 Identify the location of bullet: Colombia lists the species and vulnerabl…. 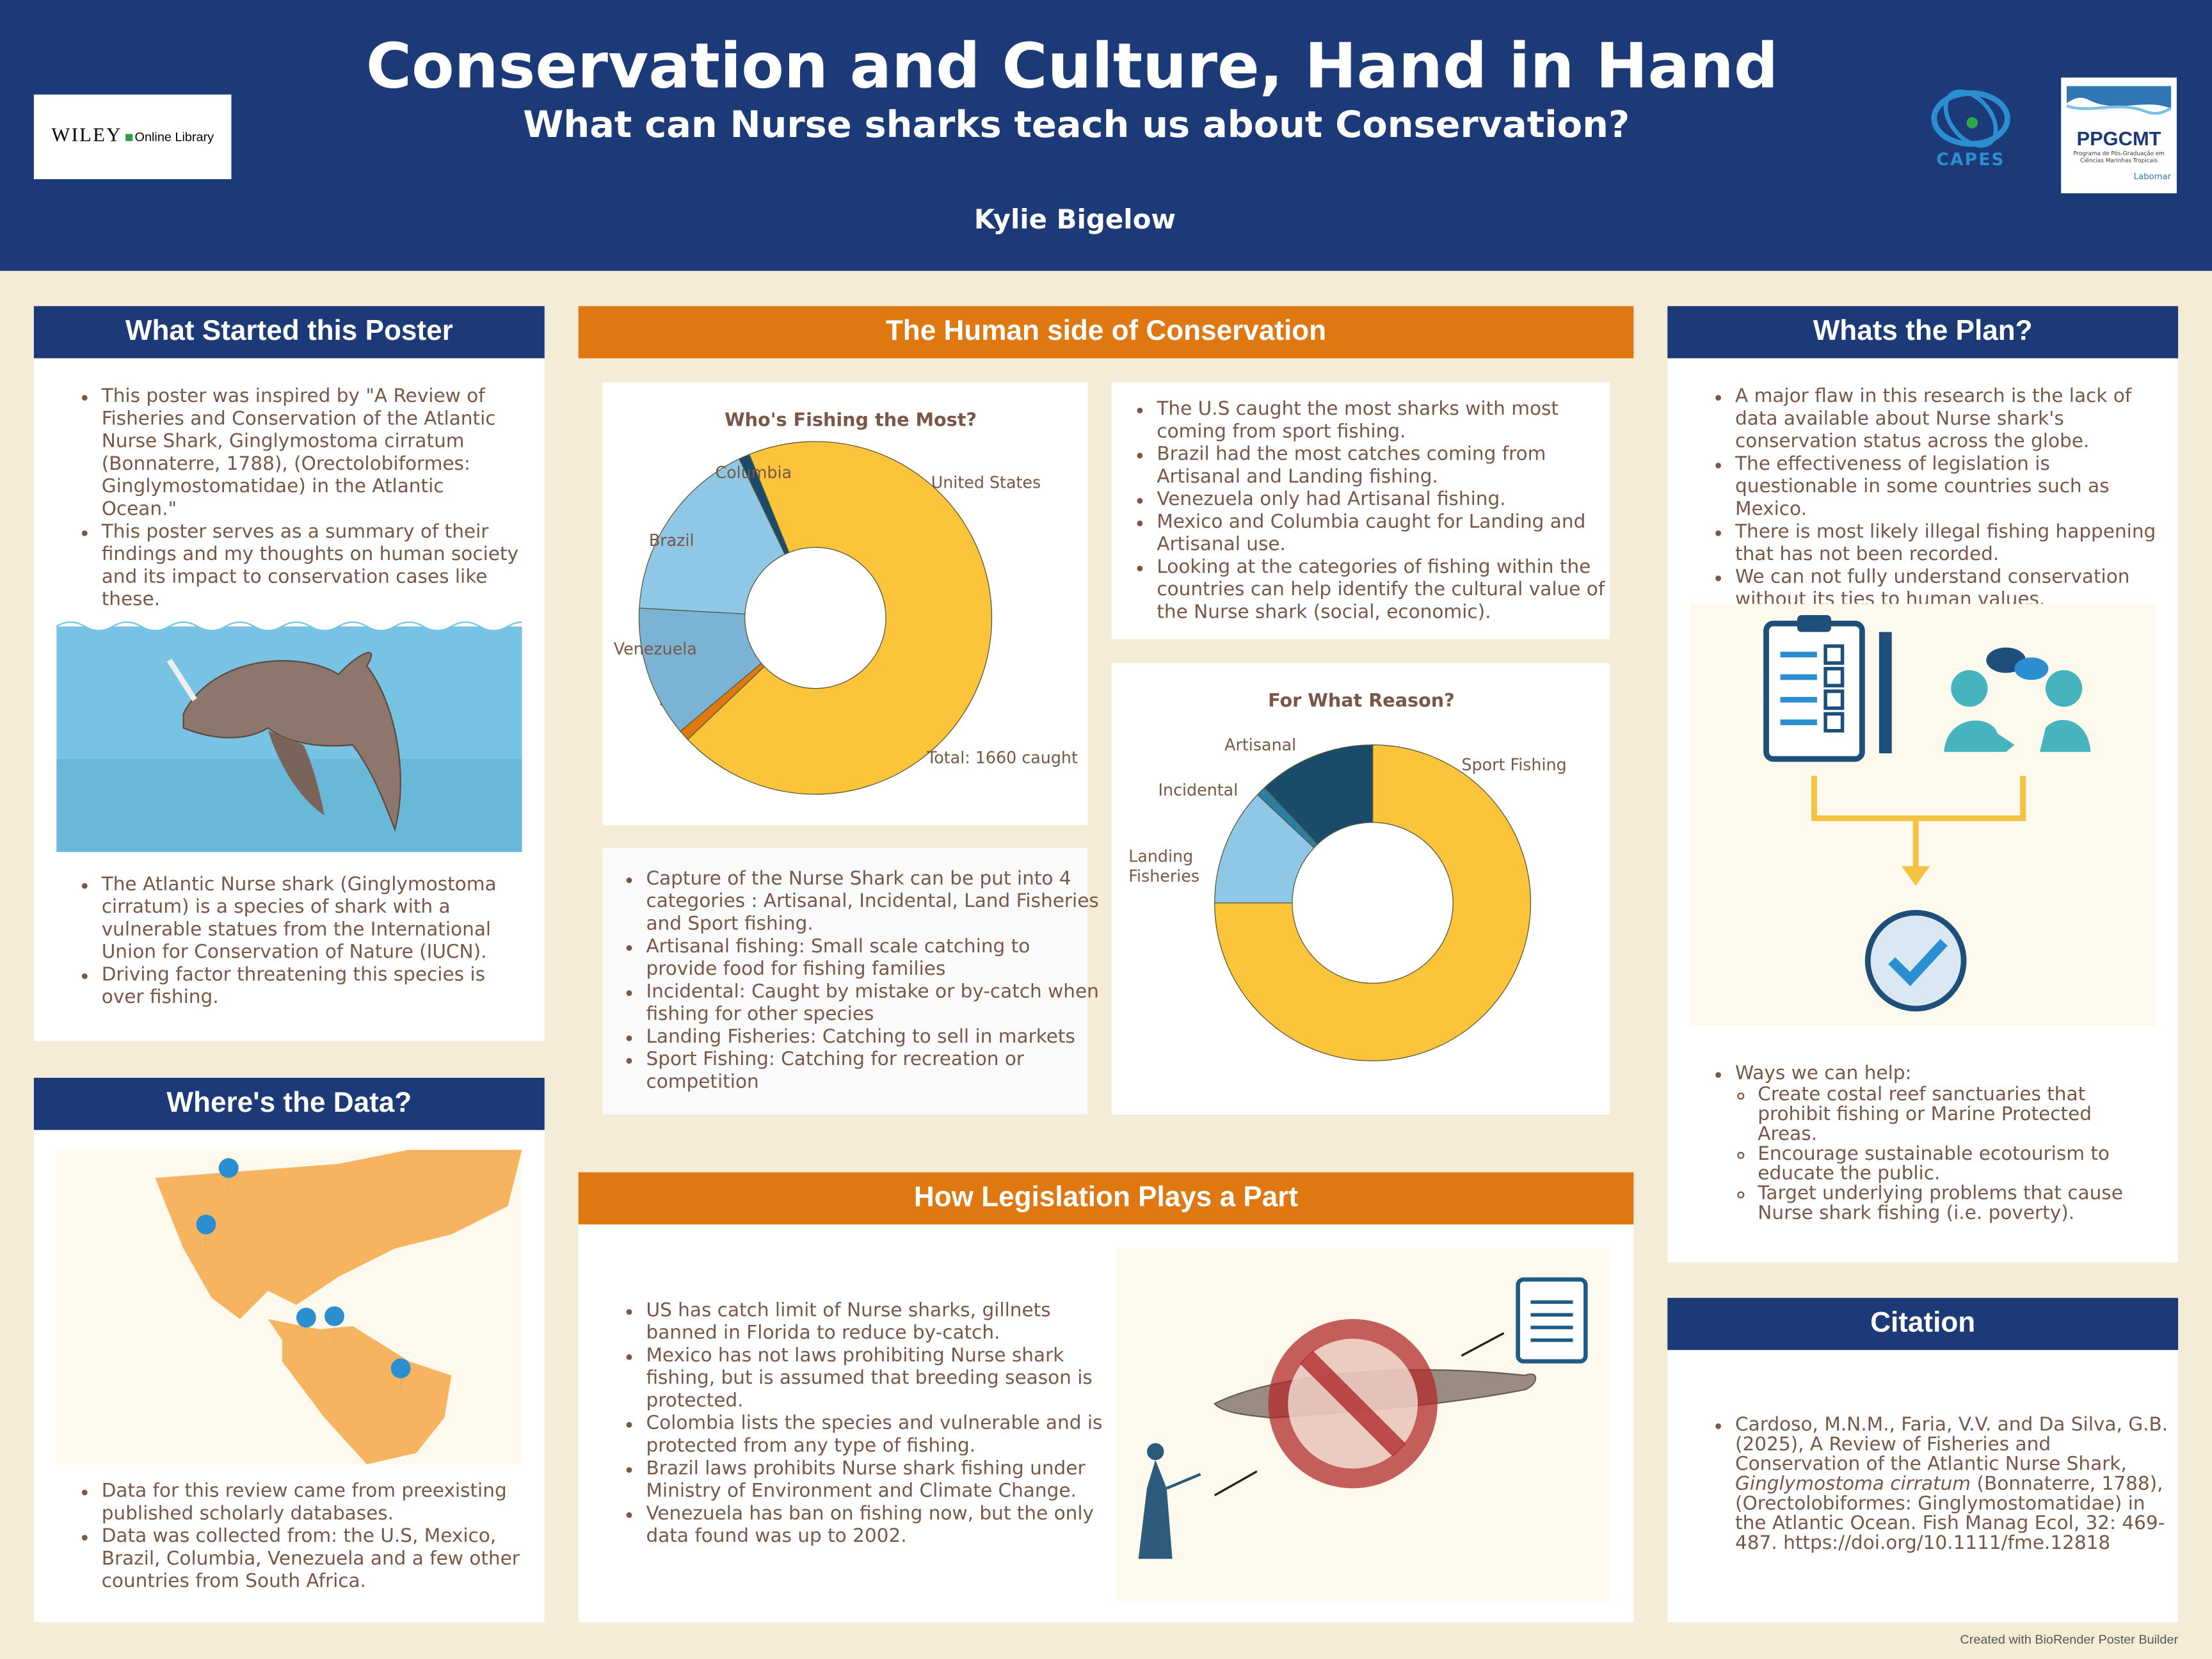
(878, 1436).